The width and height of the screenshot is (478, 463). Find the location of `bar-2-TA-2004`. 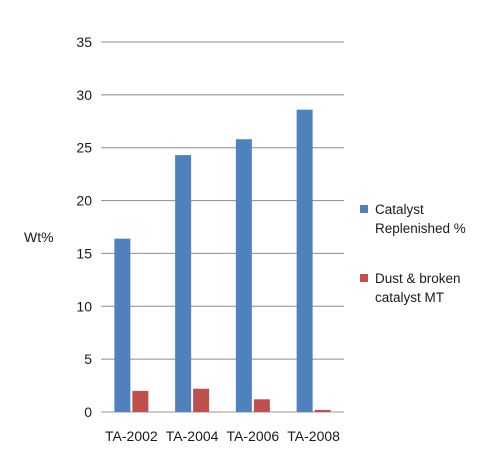

bar-2-TA-2004 is located at coordinates (201, 400).